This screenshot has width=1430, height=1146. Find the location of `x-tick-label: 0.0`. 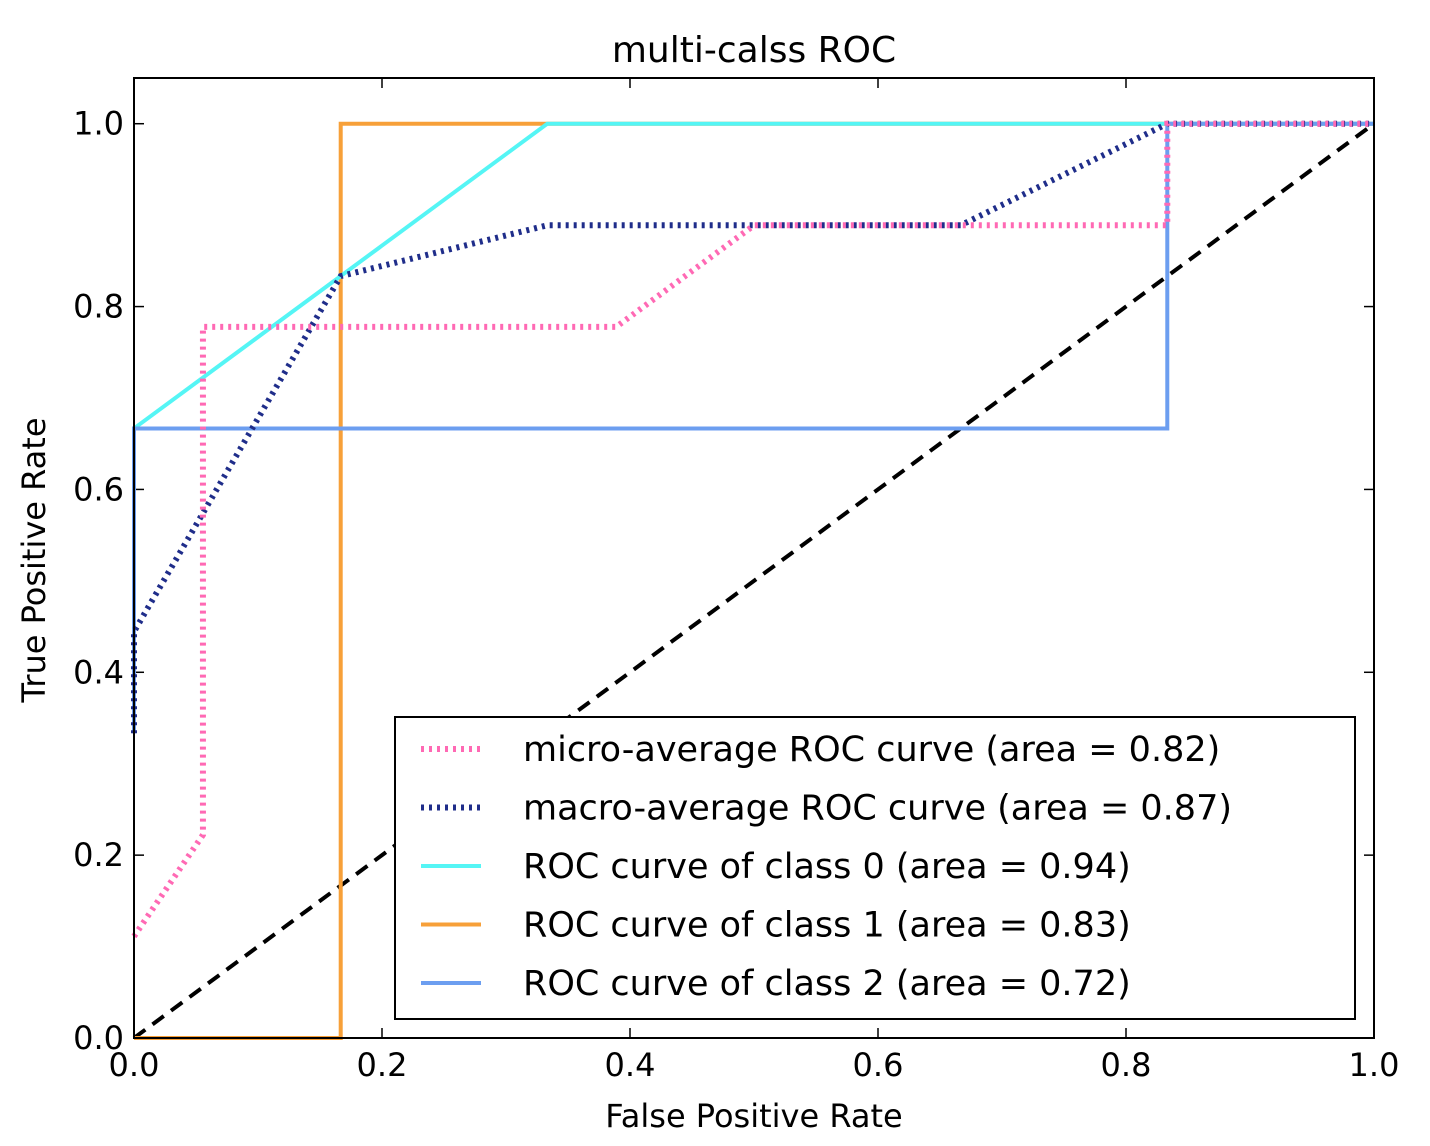

x-tick-label: 0.0 is located at coordinates (134, 1065).